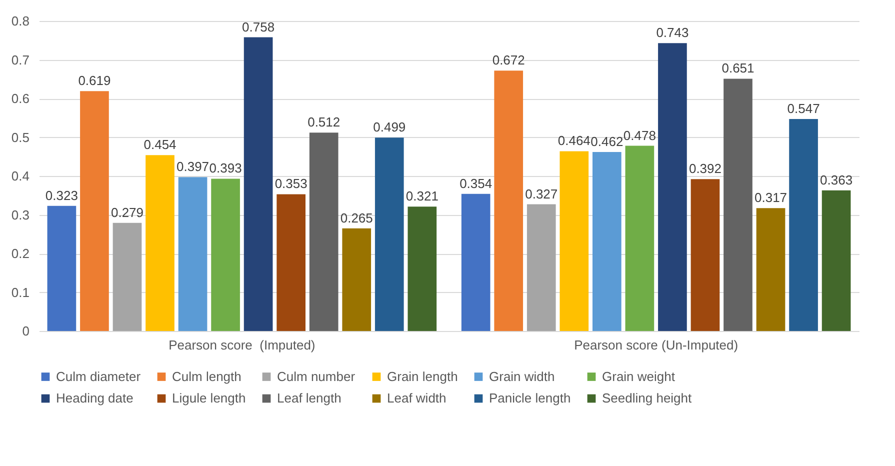 The width and height of the screenshot is (895, 466). What do you see at coordinates (522, 376) in the screenshot?
I see `legend-label: Grain width` at bounding box center [522, 376].